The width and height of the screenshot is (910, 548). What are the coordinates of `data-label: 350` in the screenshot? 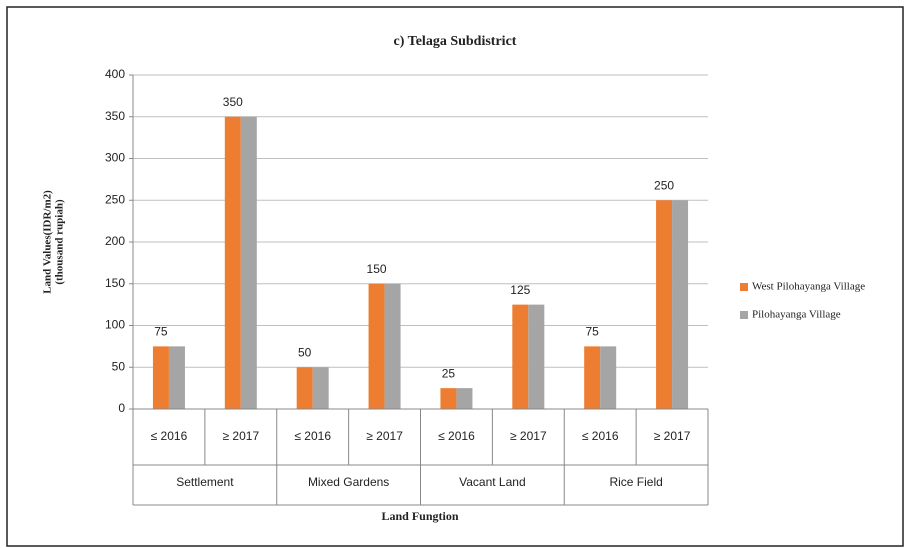 It's located at (233, 102).